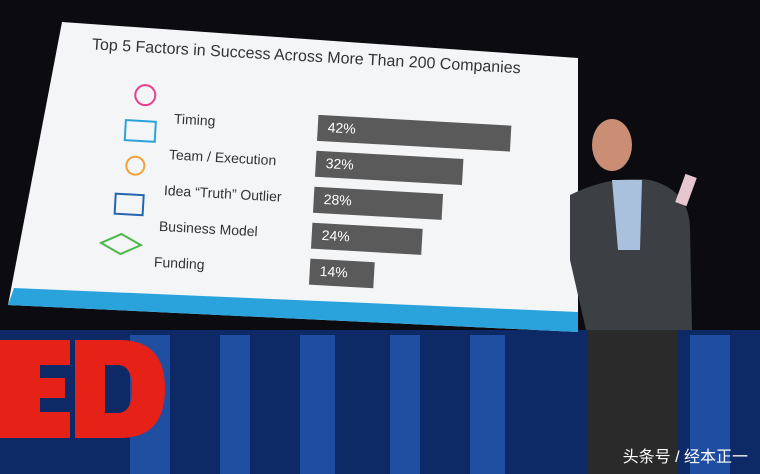  What do you see at coordinates (82, 389) in the screenshot?
I see `ted-logo` at bounding box center [82, 389].